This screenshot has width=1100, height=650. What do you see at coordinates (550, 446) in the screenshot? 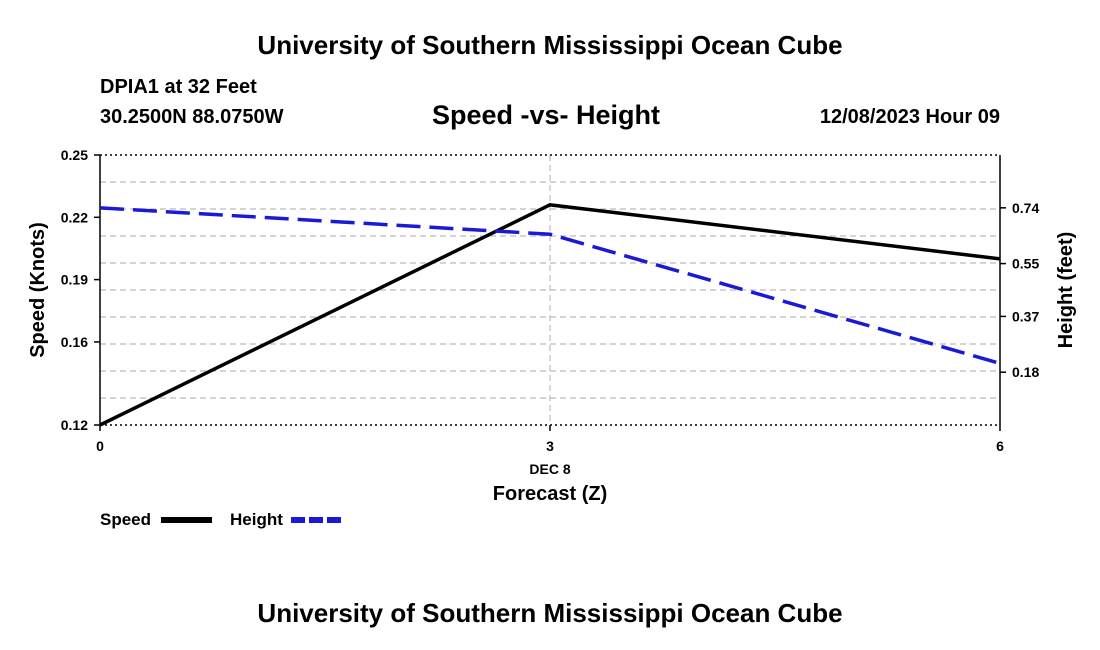
I see `x-tick-label: 3` at bounding box center [550, 446].